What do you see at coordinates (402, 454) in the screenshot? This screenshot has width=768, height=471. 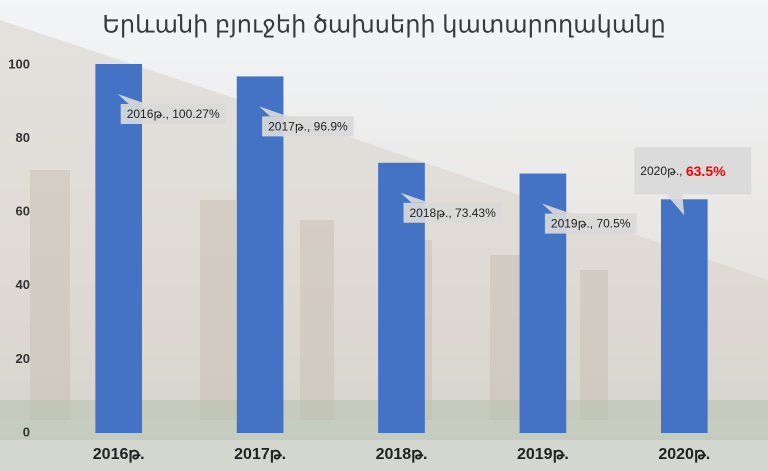 I see `x-tick-label: 2018թ.` at bounding box center [402, 454].